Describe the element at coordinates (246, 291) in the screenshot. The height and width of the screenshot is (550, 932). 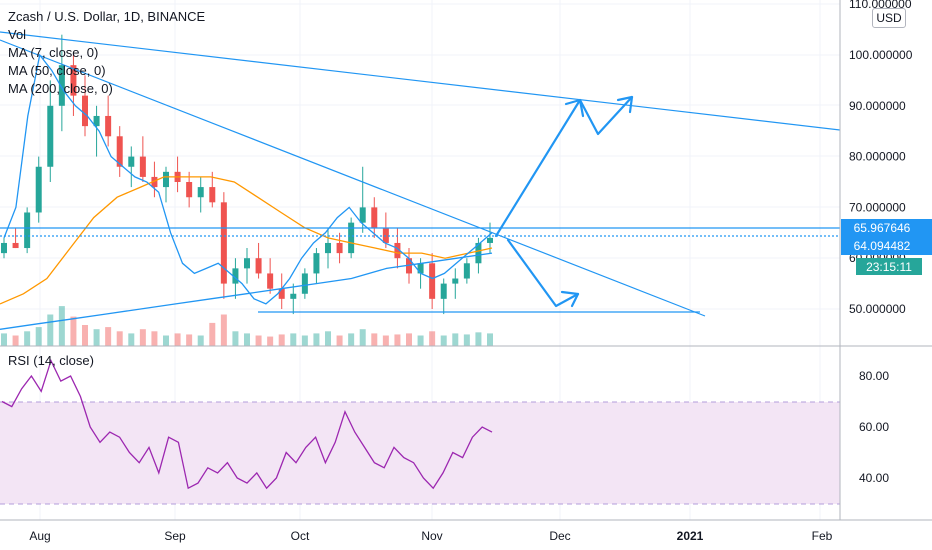
I see `ma200-line` at that location.